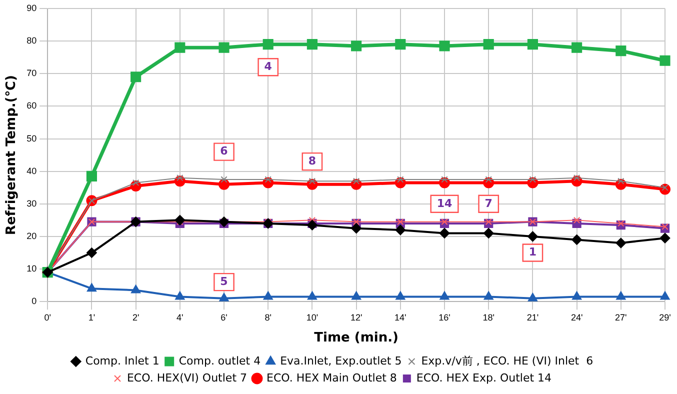 This screenshot has height=394, width=677. I want to click on x-tick-label: 4', so click(180, 317).